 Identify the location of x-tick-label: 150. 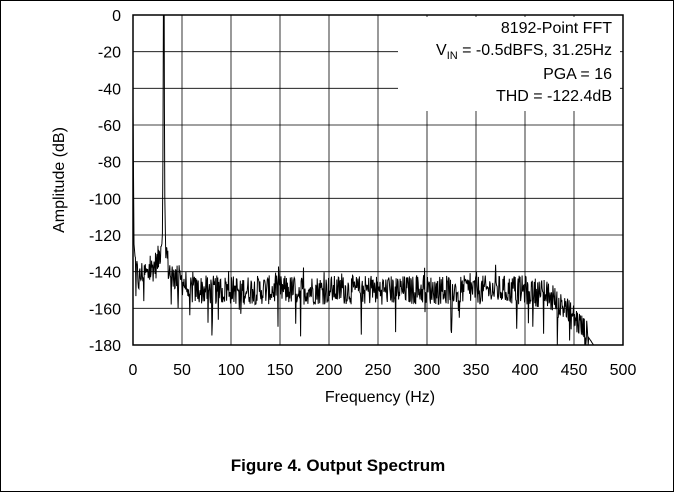
(280, 370).